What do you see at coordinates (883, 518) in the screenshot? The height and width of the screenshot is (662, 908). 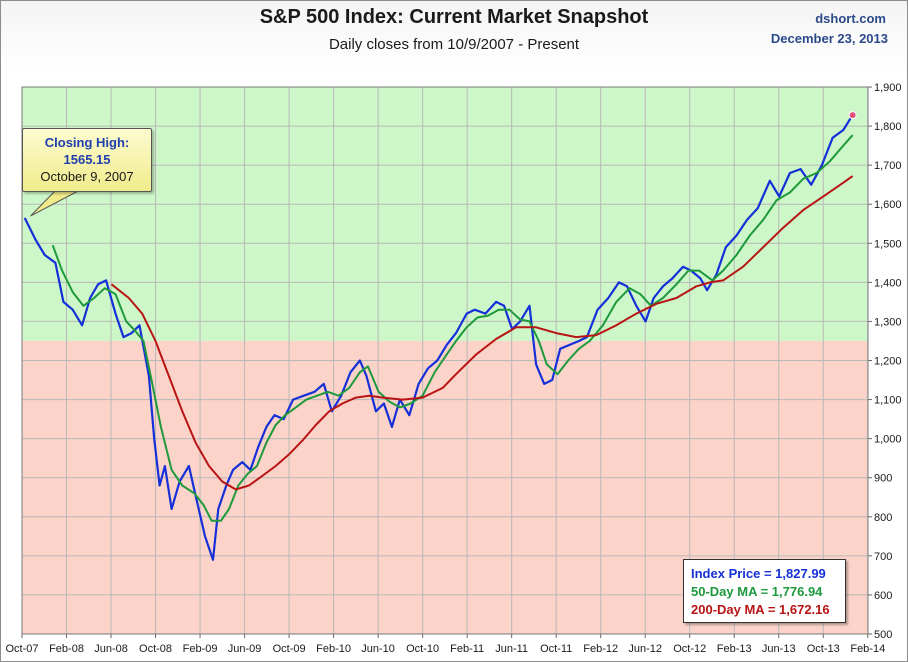 I see `y-tick-label: 800` at bounding box center [883, 518].